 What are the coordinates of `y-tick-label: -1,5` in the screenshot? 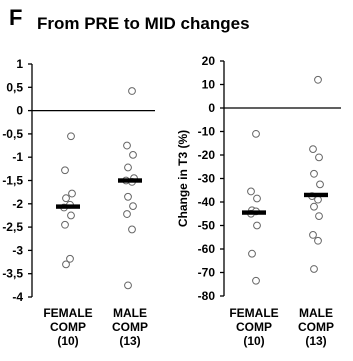 It's located at (12, 181).